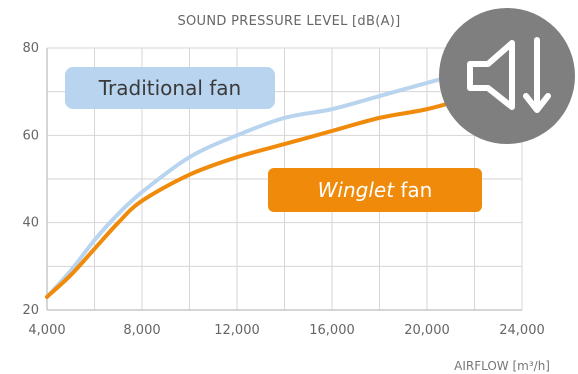 This screenshot has height=374, width=578. I want to click on legend-traditional-badge, so click(170, 88).